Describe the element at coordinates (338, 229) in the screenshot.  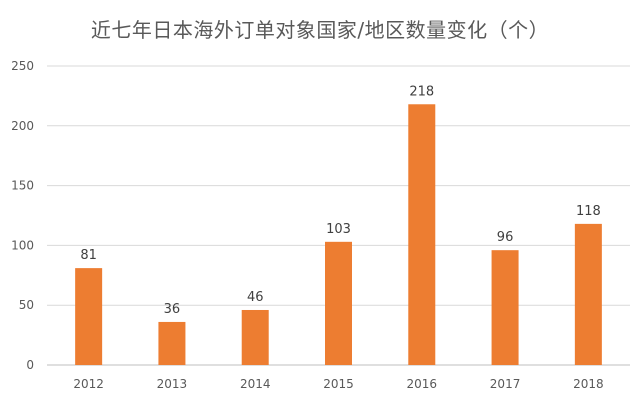
I see `data-label-2015: 103` at that location.